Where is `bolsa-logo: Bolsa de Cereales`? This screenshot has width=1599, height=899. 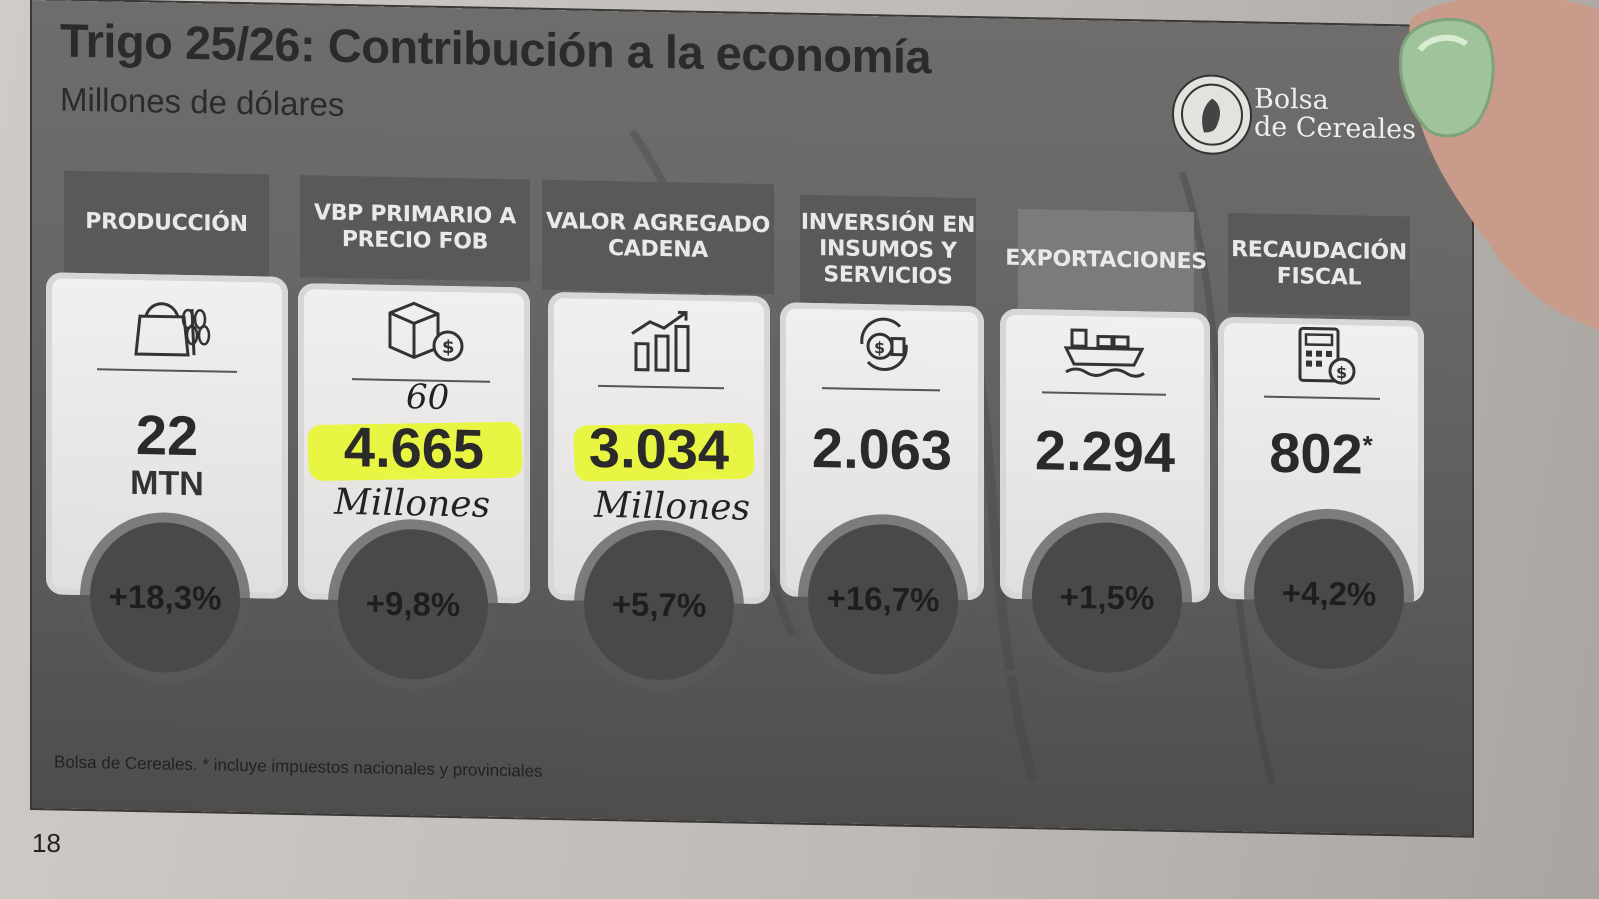 bolsa-logo: Bolsa de Cereales is located at coordinates (1294, 121).